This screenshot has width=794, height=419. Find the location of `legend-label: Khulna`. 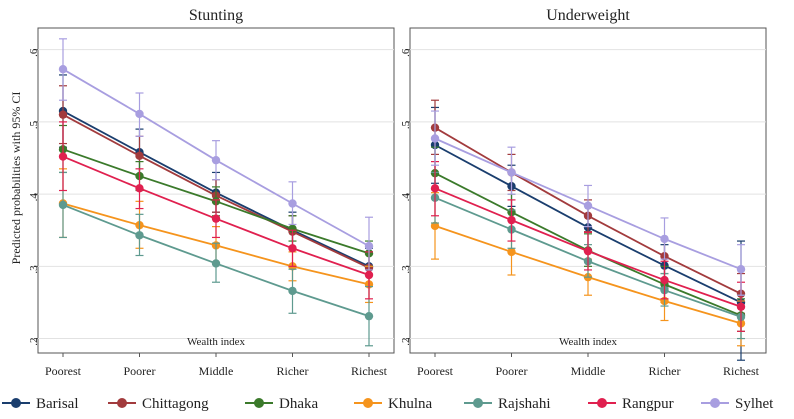

legend-label: Khulna is located at coordinates (410, 404).